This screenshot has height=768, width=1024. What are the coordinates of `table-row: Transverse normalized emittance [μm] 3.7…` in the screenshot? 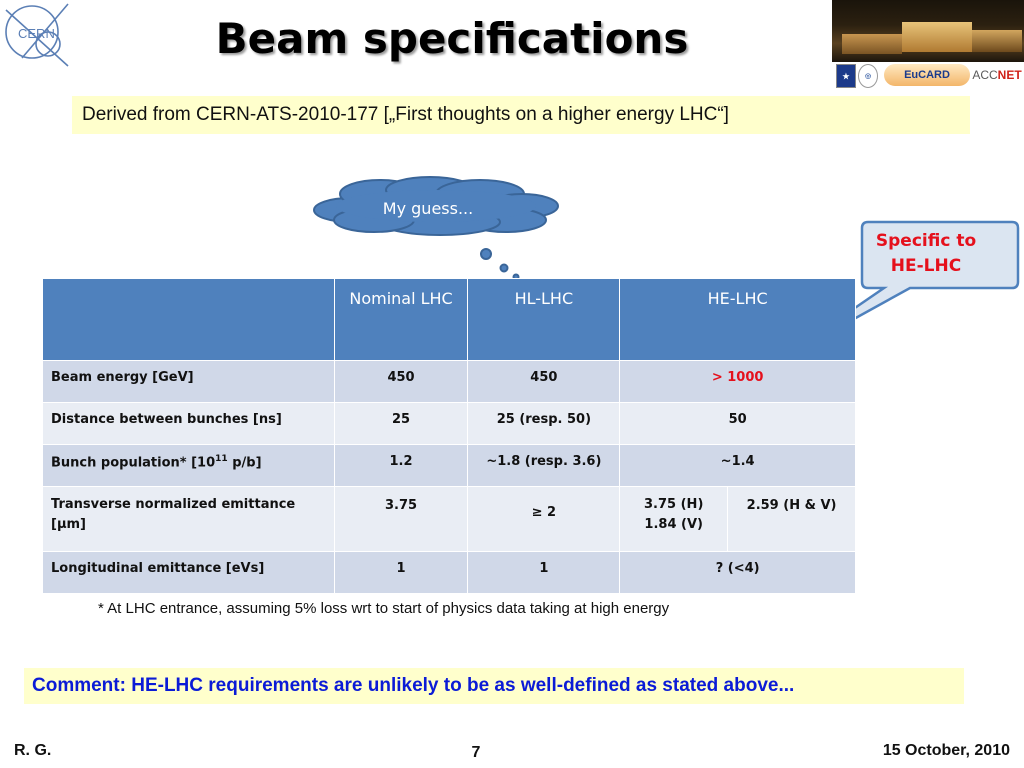 It's located at (449, 519).